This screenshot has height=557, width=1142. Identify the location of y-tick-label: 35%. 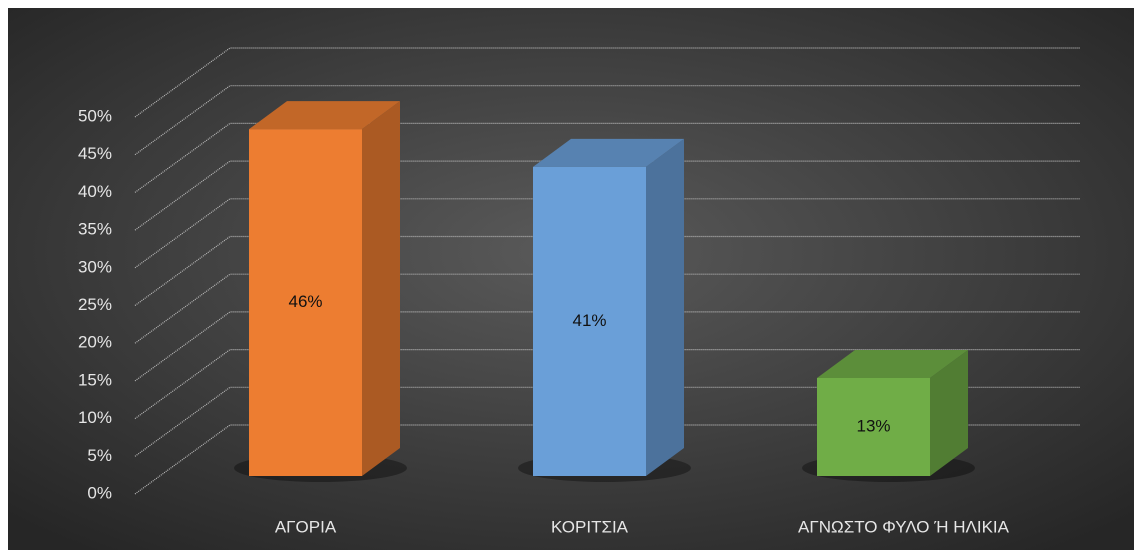
(95, 229).